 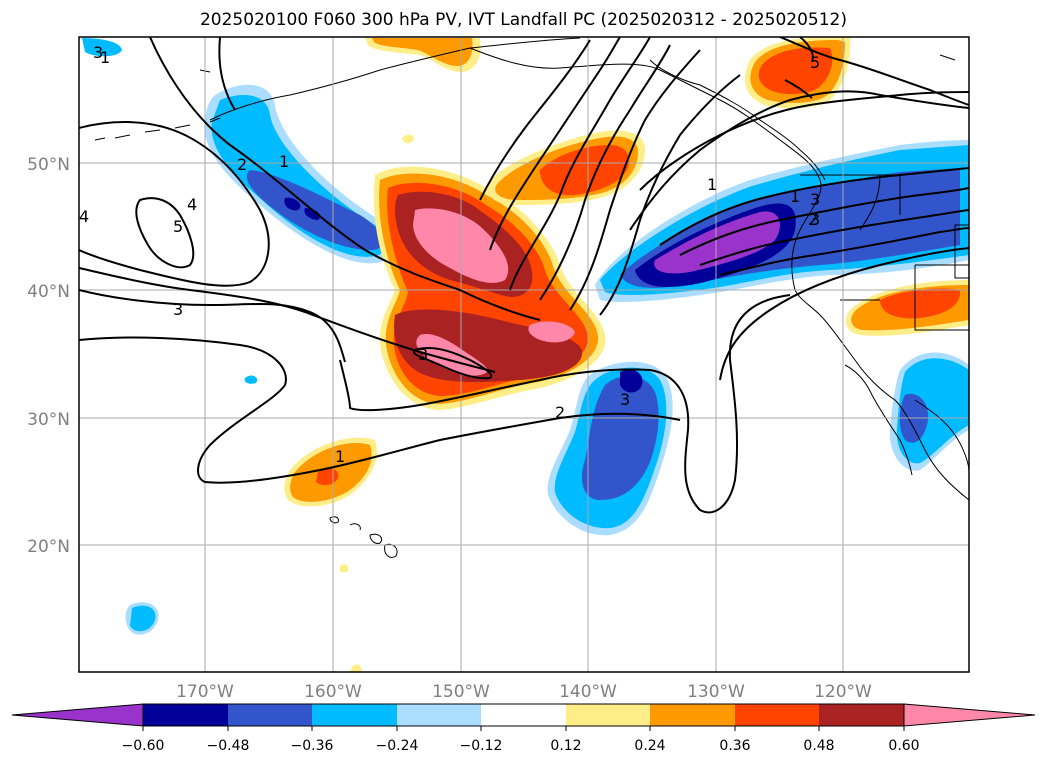 What do you see at coordinates (77, 715) in the screenshot?
I see `colorbar-extend-left` at bounding box center [77, 715].